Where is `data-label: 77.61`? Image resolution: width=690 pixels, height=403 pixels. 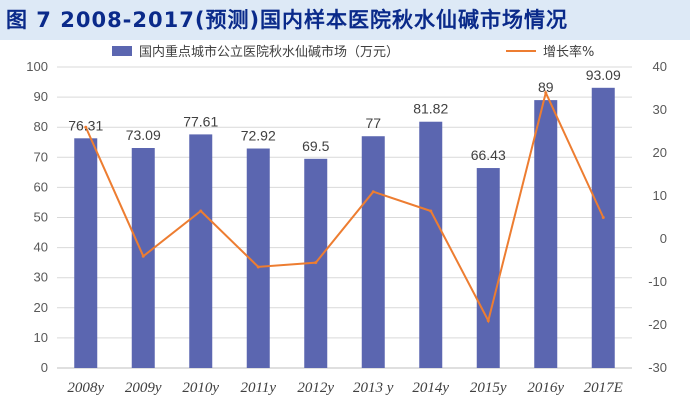 data-label: 77.61 is located at coordinates (200, 121).